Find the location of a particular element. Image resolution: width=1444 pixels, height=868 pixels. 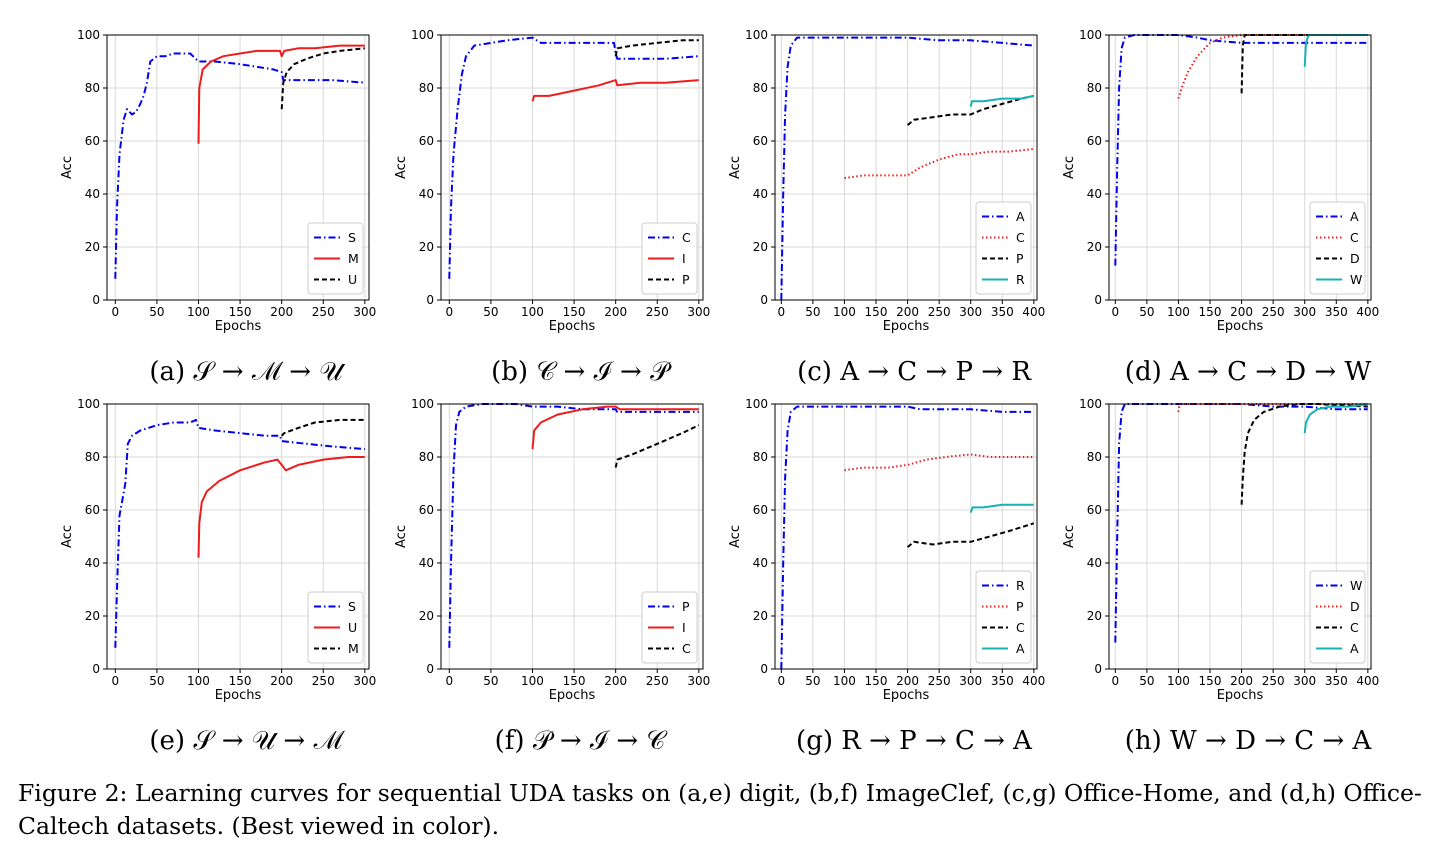

subfigure-caption: (h) W → D → C → A is located at coordinates (1249, 741).